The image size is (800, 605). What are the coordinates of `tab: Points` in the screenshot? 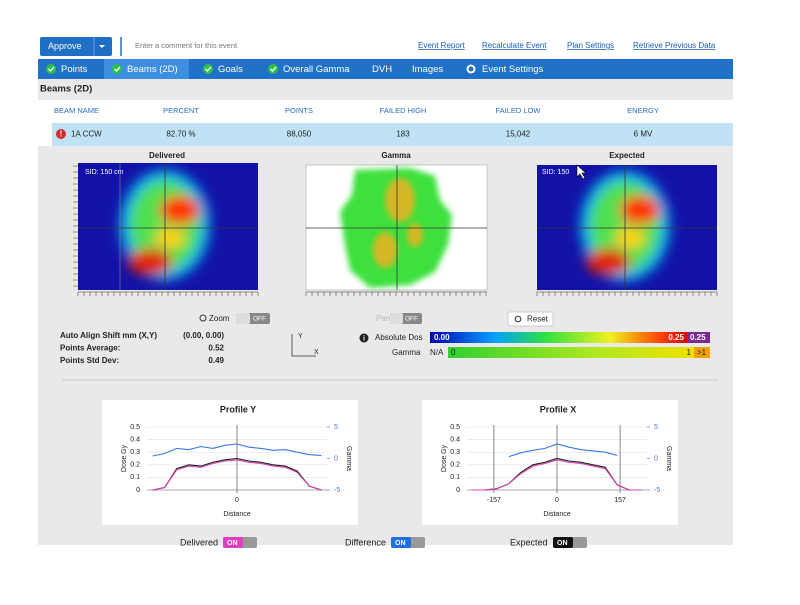 It's located at (74, 69).